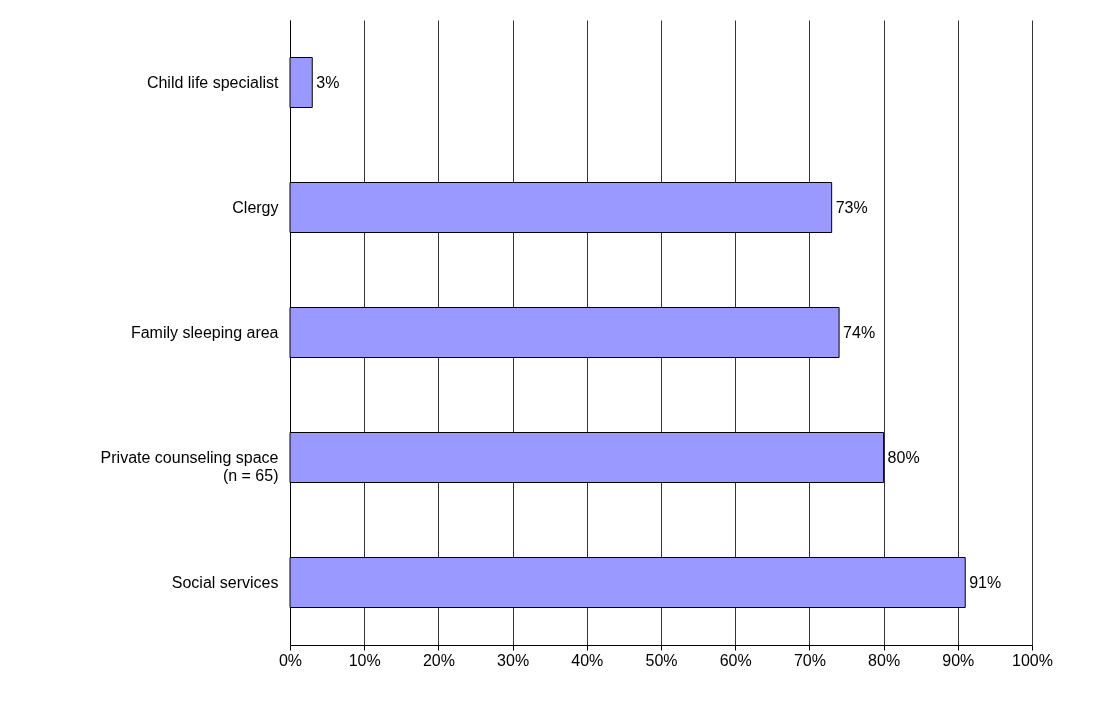  Describe the element at coordinates (587, 660) in the screenshot. I see `x-tick-label: 40%` at that location.